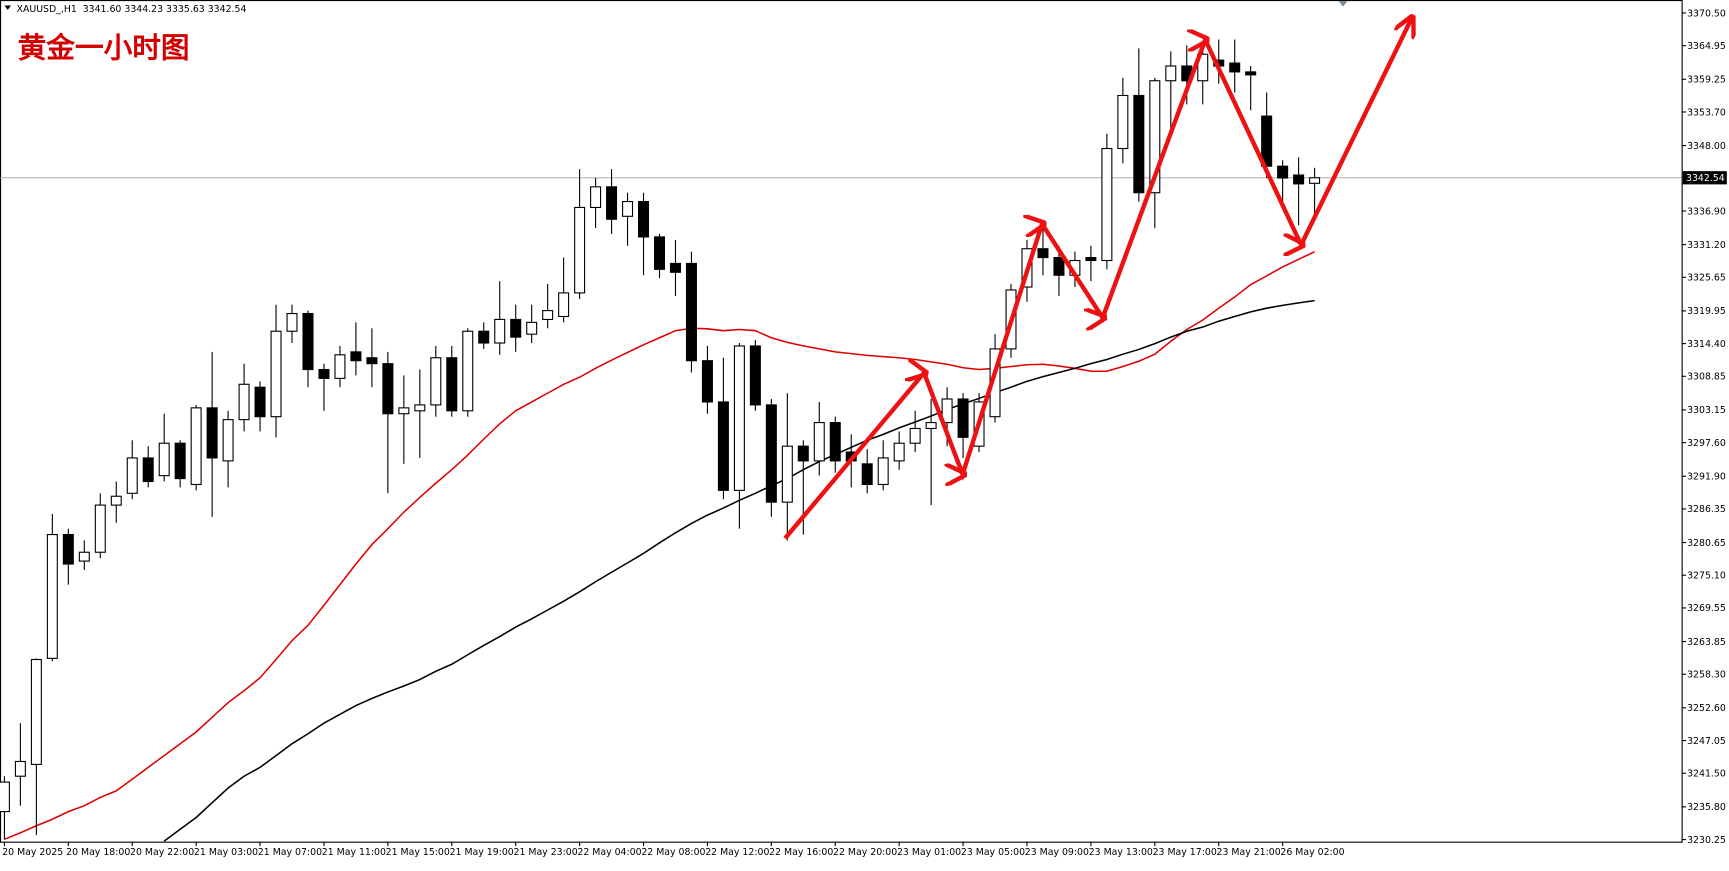 Image resolution: width=1729 pixels, height=871 pixels. Describe the element at coordinates (1706, 13) in the screenshot. I see `y-tick-label: 3370.50` at that location.